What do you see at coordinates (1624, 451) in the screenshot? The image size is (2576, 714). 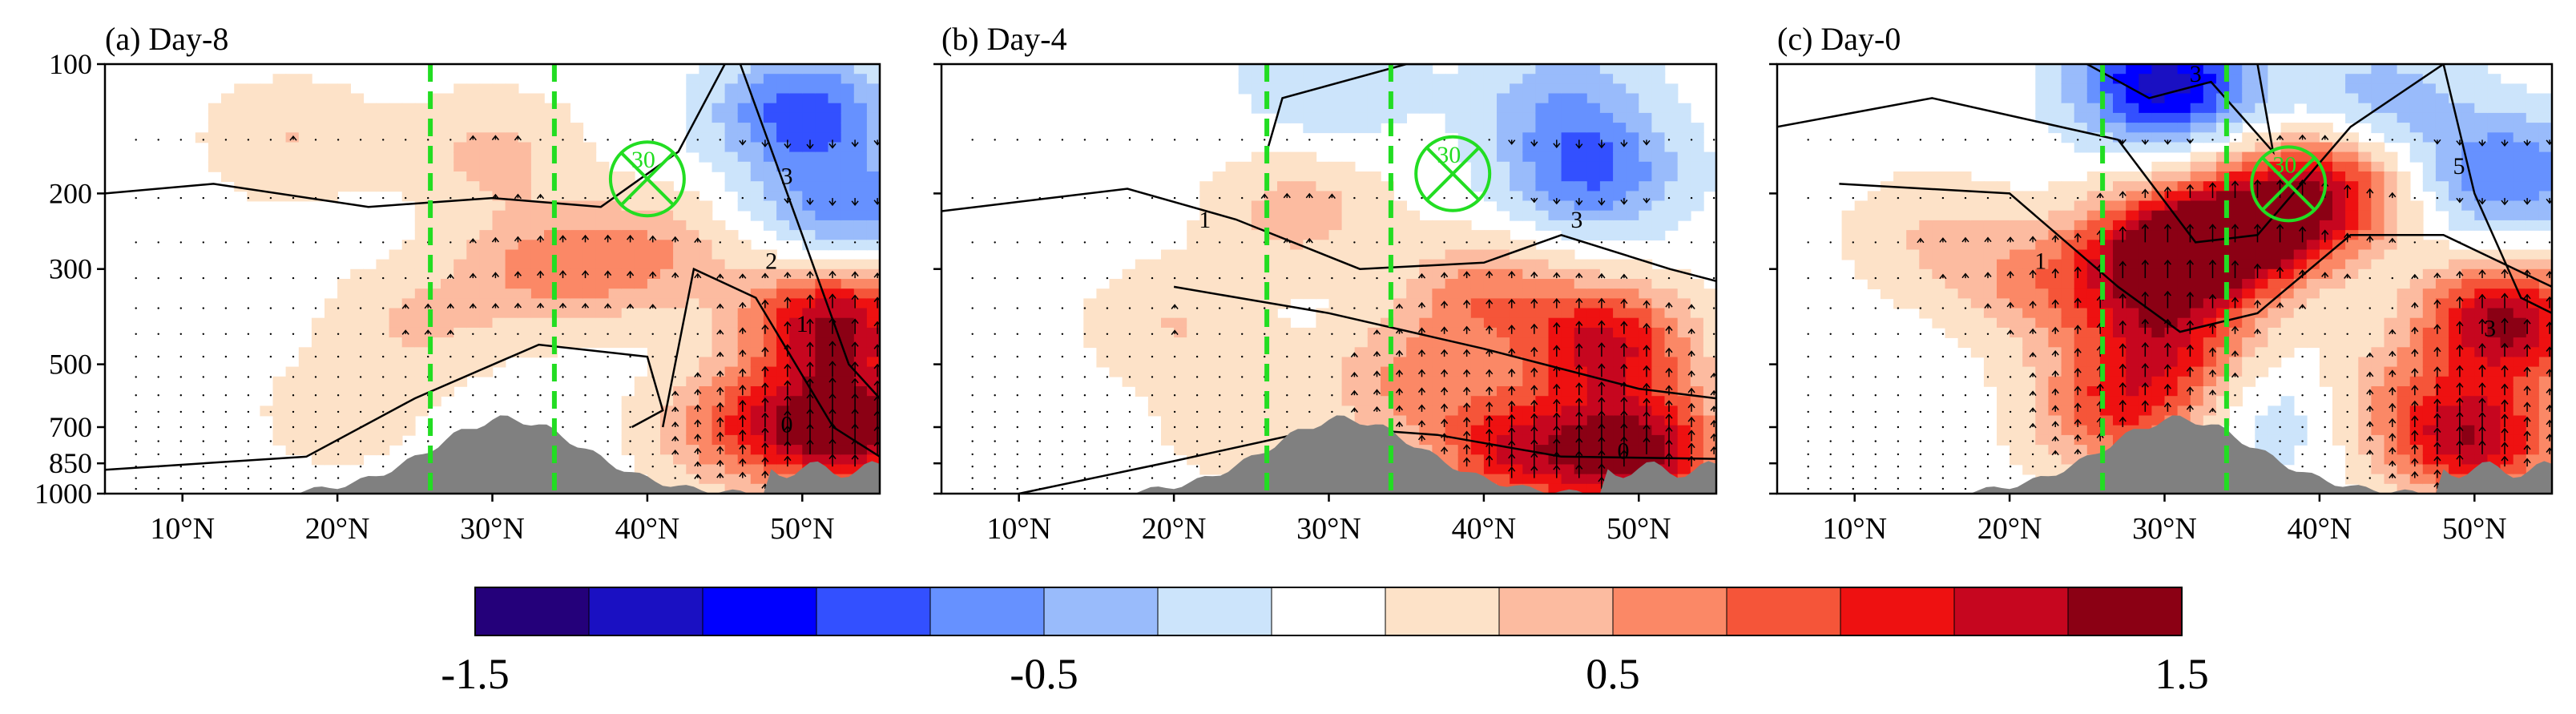 I see `contour-label: 0` at bounding box center [1624, 451].